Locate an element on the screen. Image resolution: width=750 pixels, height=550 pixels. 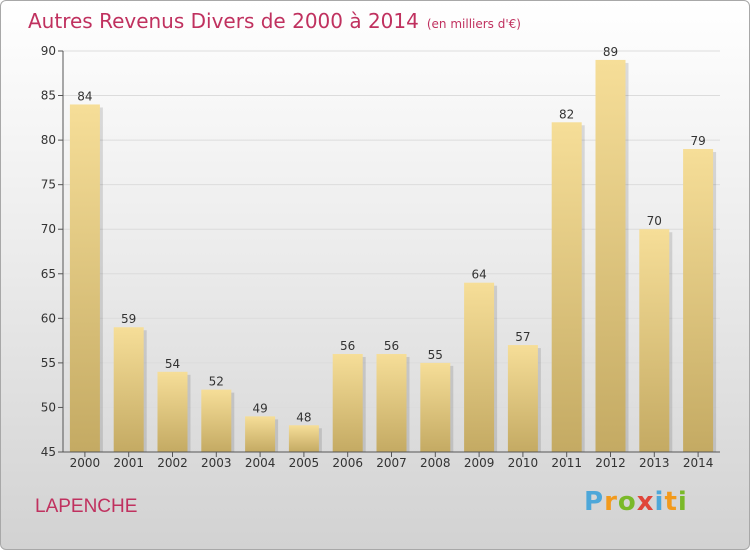
y-tick-label: 70 is located at coordinates (48, 229).